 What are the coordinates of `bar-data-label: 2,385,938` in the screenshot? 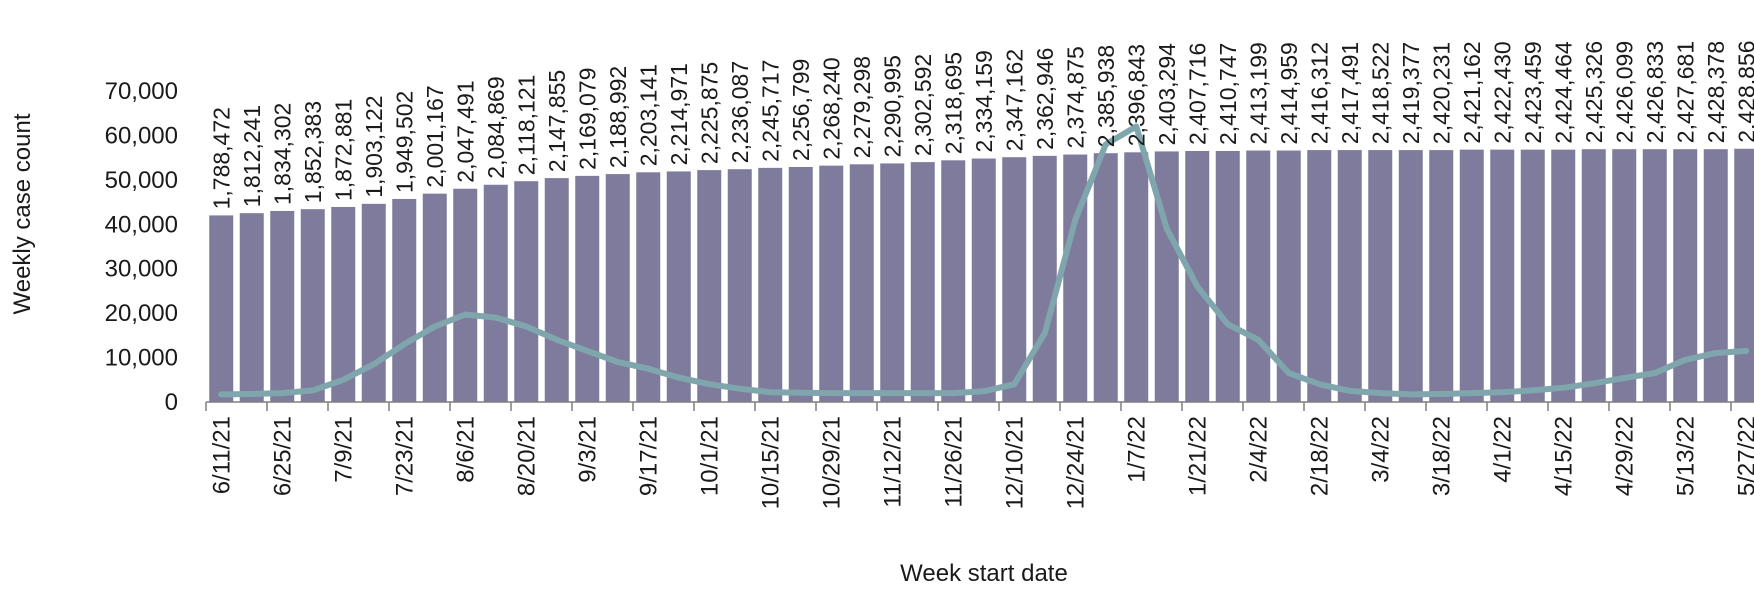 It's located at (1106, 96).